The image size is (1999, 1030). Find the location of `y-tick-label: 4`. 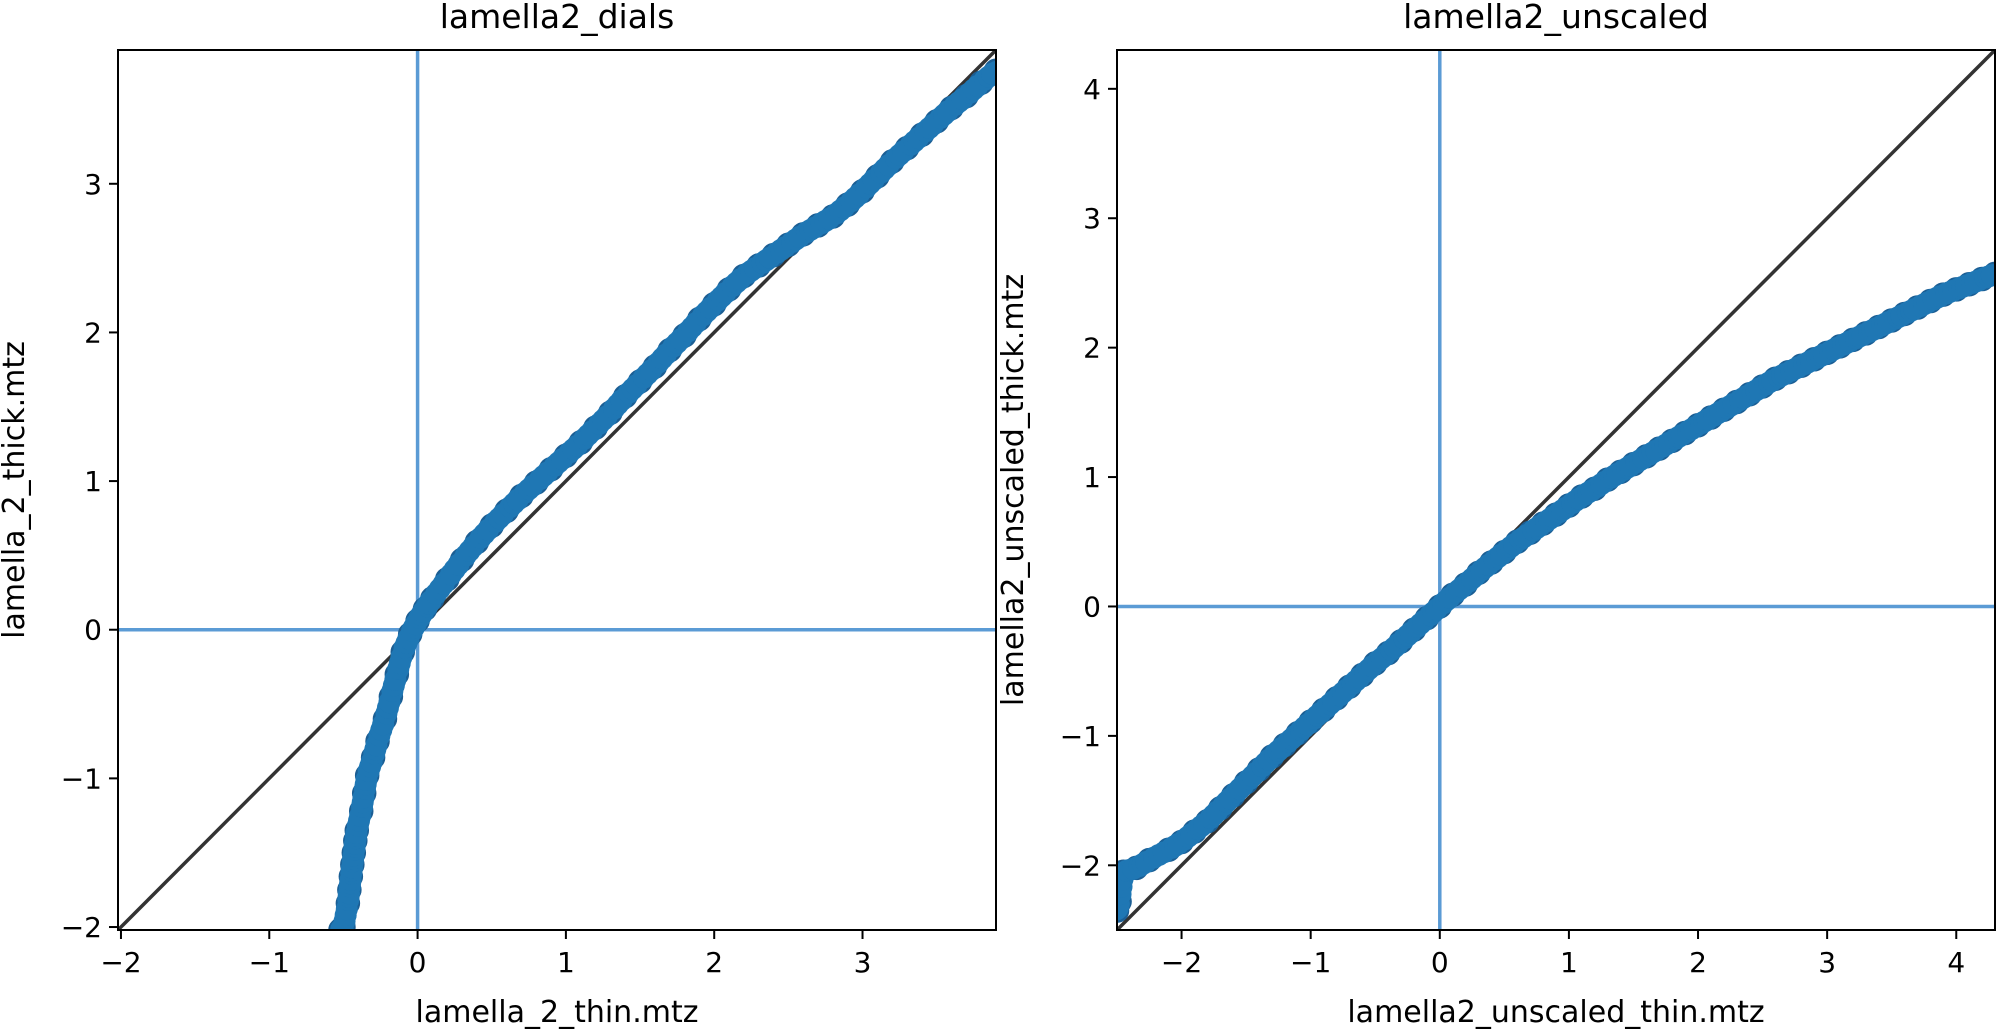

y-tick-label: 4 is located at coordinates (1092, 89).